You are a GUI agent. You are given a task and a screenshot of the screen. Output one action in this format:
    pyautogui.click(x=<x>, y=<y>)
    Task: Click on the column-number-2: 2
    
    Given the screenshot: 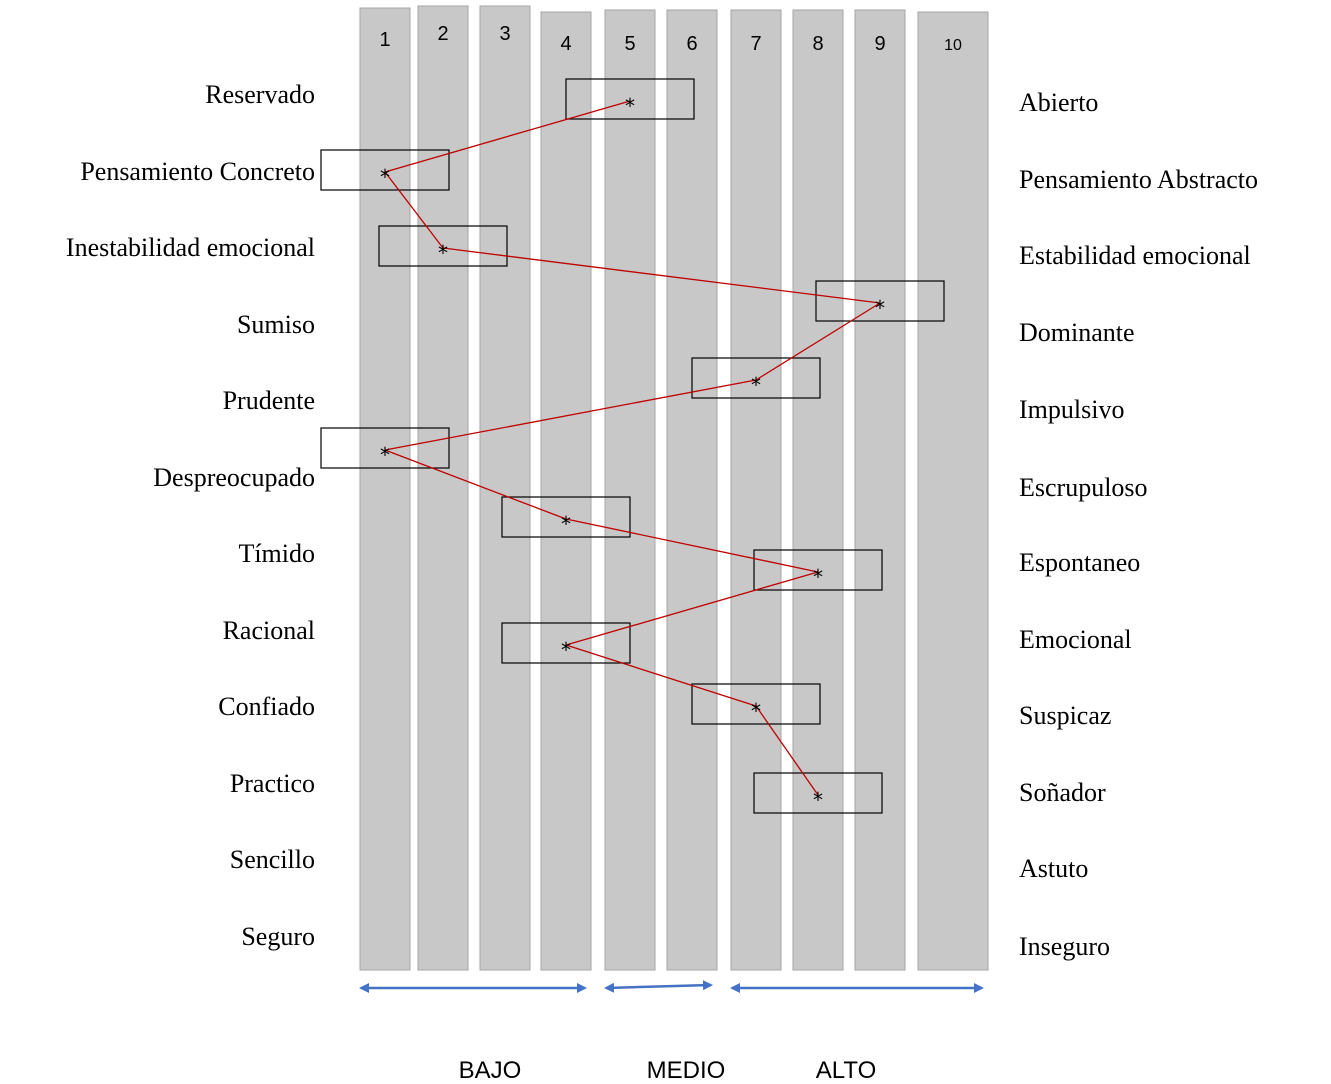 What is the action you would take?
    pyautogui.click(x=442, y=34)
    